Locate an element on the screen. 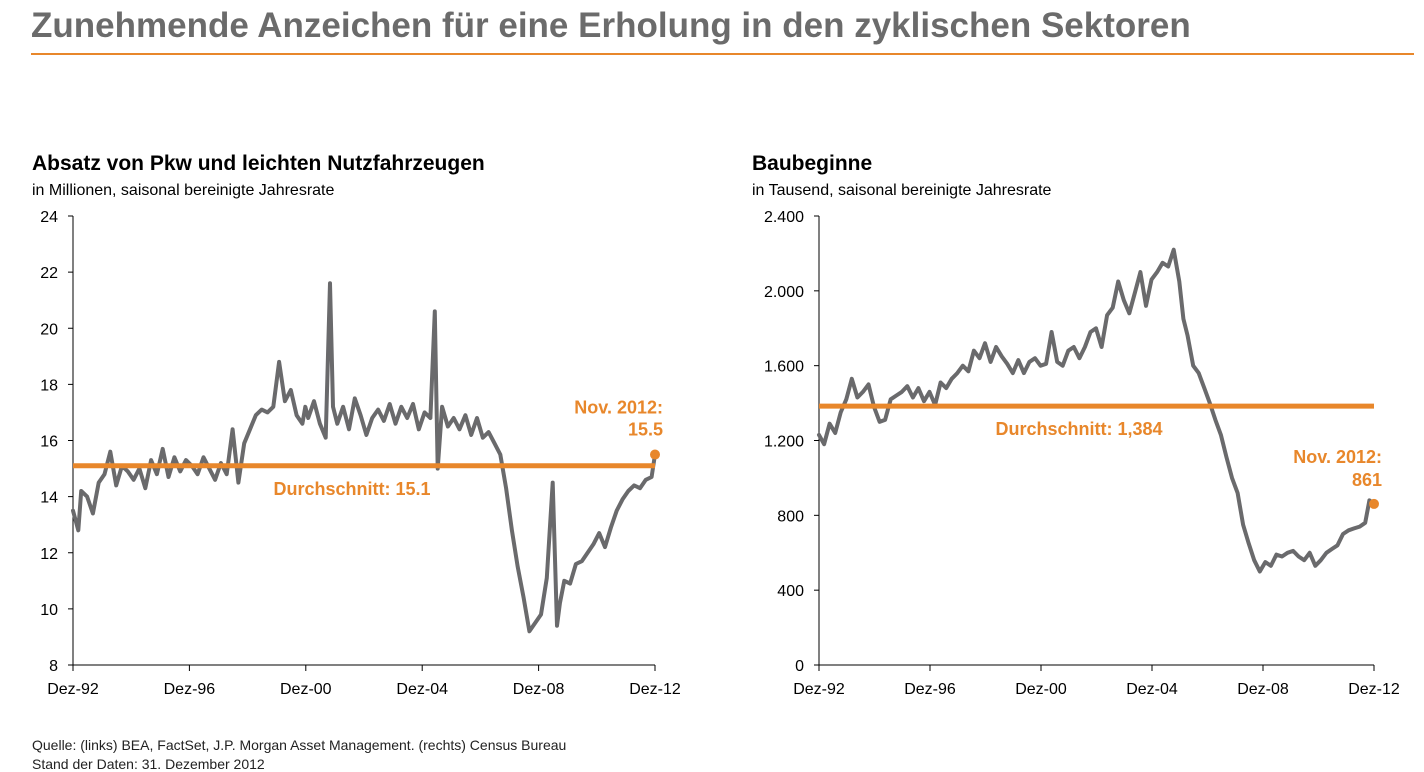 The image size is (1424, 772). y-tick-label: 22 is located at coordinates (49, 273).